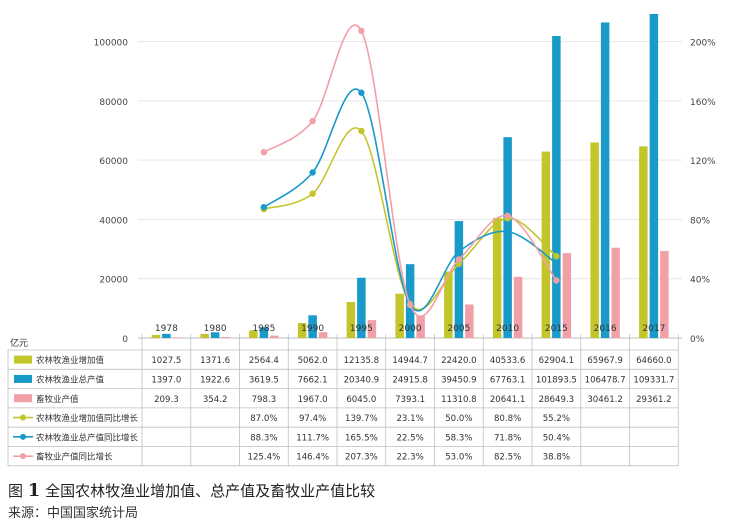 Image resolution: width=730 pixels, height=523 pixels. I want to click on y-right-tick-label: 0%, so click(697, 340).